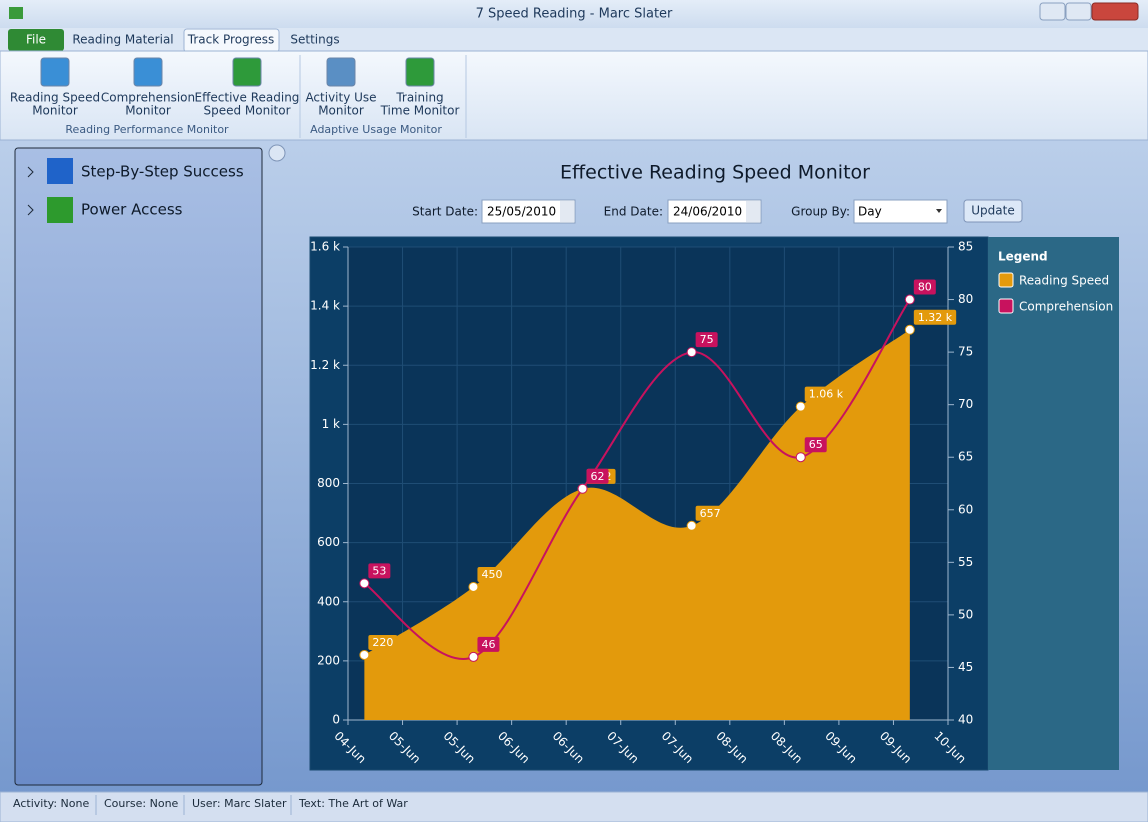 The image size is (1148, 822). What do you see at coordinates (1053, 503) in the screenshot?
I see `legend-panel` at bounding box center [1053, 503].